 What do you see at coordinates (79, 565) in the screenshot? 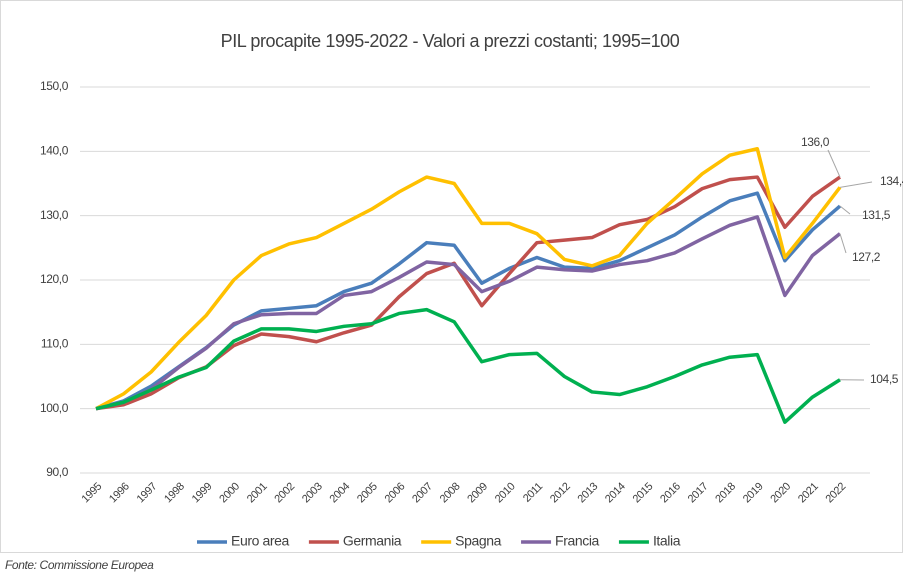
I see `source: Fonte: Commissione Europea` at bounding box center [79, 565].